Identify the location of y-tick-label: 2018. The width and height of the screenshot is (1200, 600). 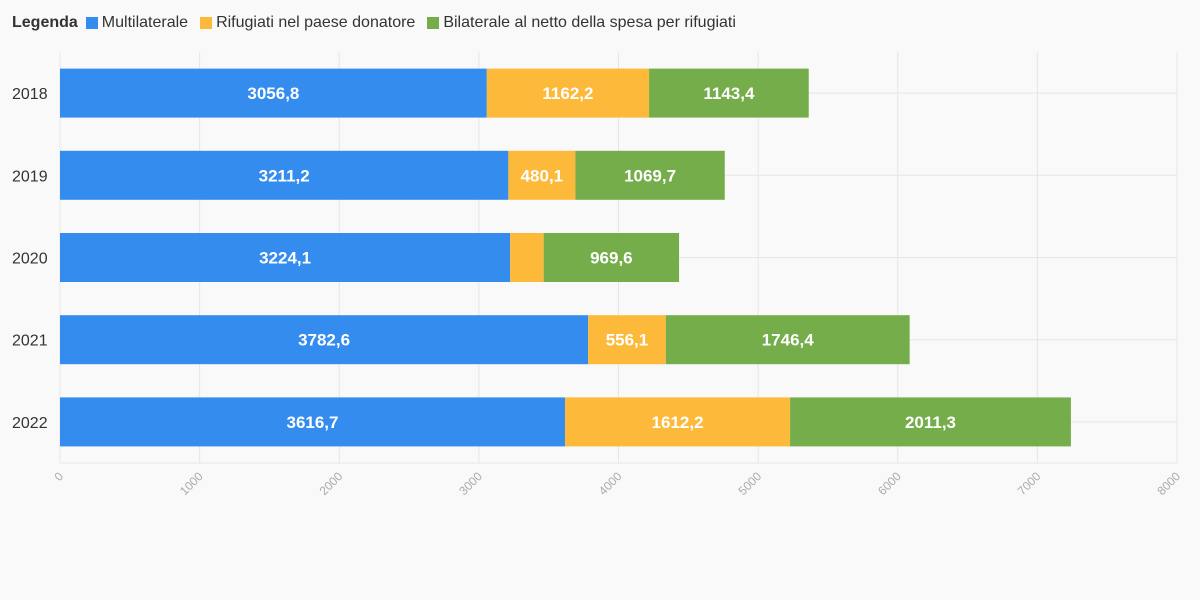
(30, 94).